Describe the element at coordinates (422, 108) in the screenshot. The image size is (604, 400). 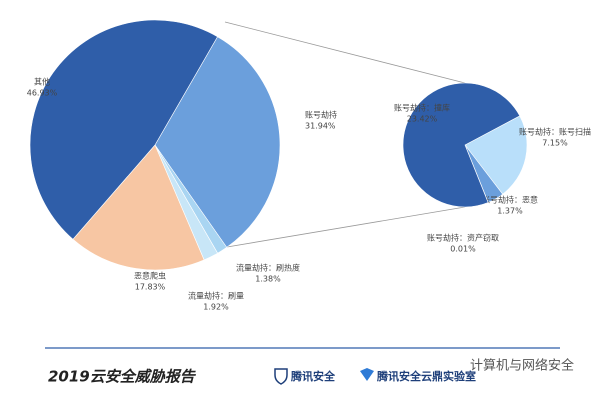
I see `slice-label: 账号劫持：撞库` at that location.